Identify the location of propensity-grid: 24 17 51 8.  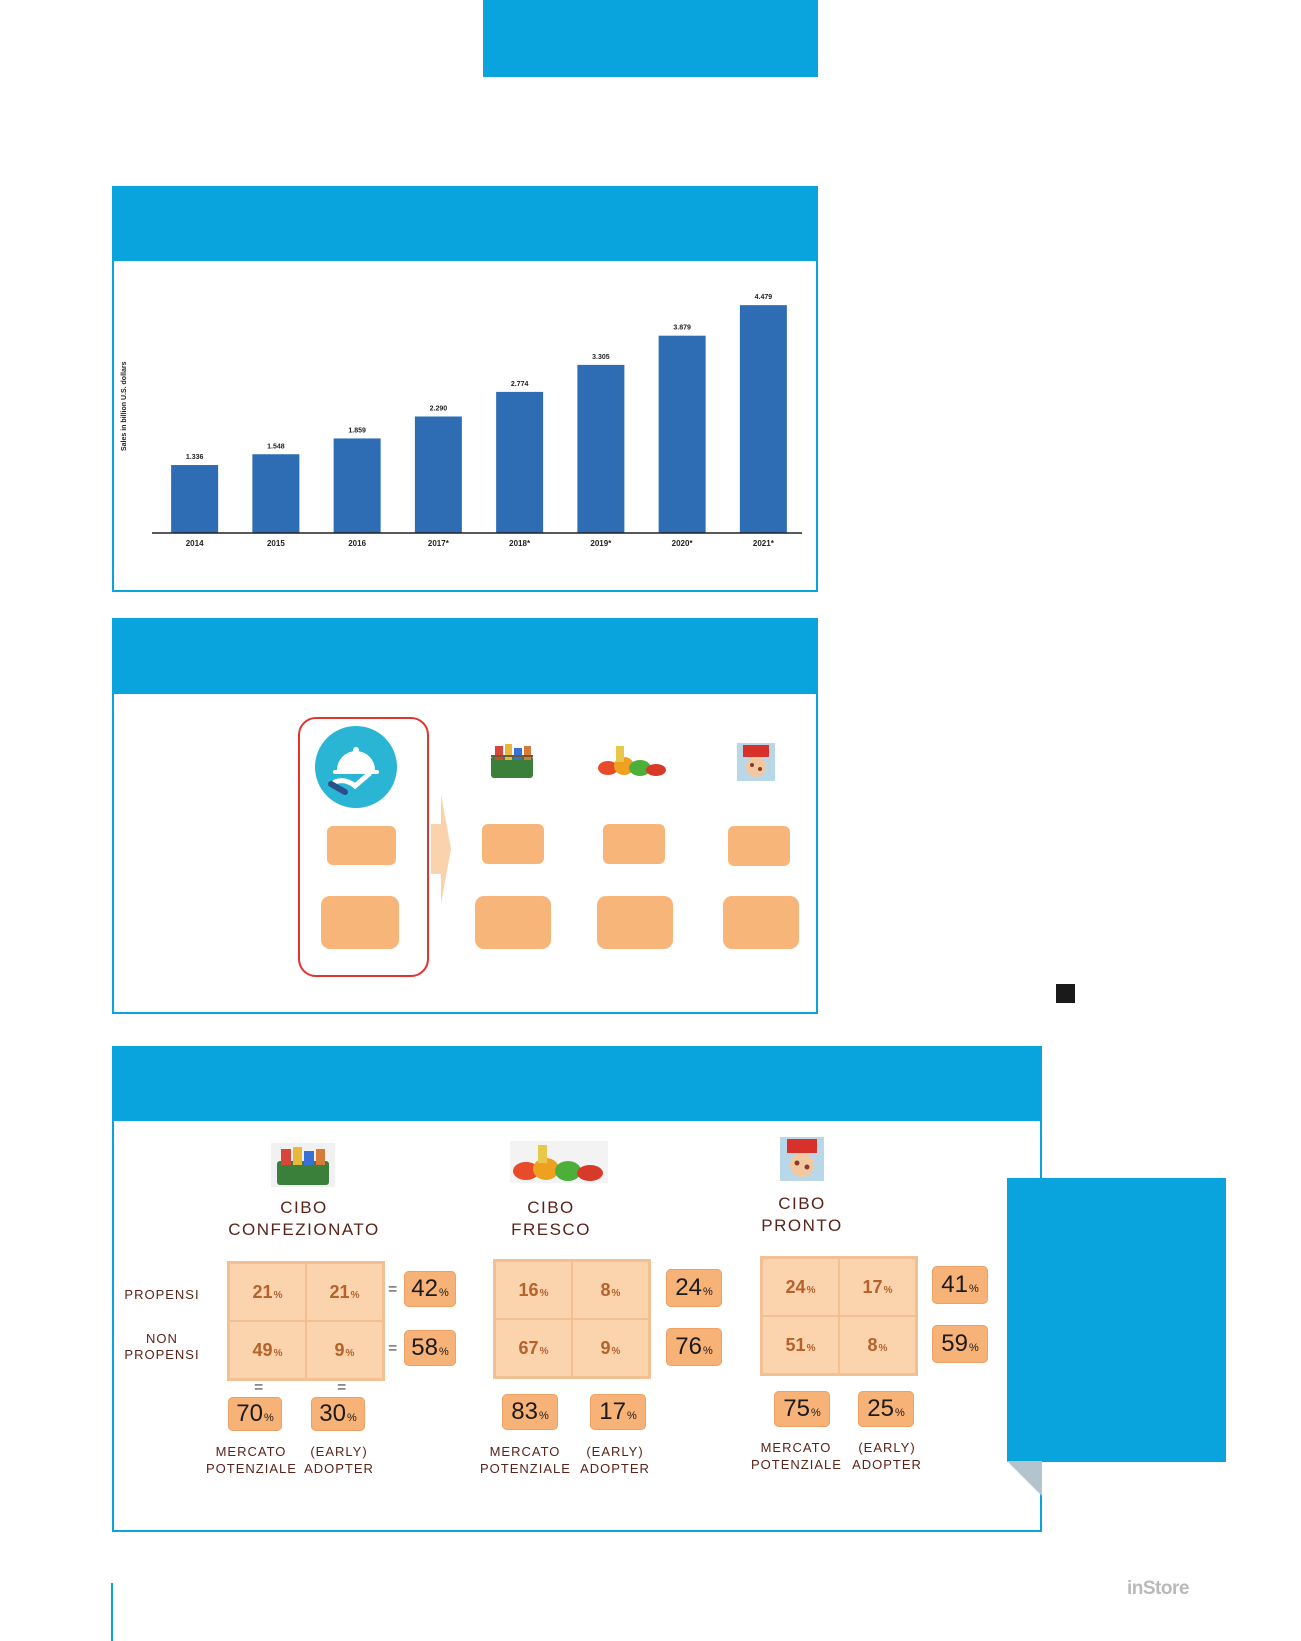
(839, 1316).